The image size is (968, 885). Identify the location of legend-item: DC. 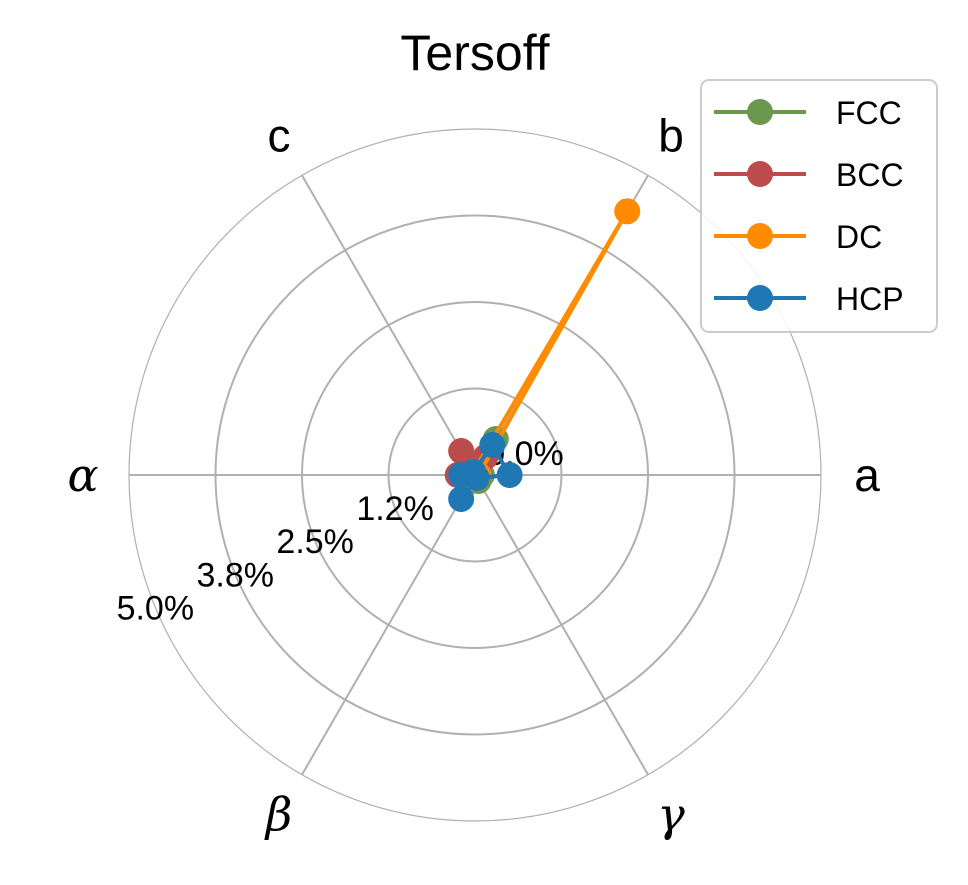
(798, 237).